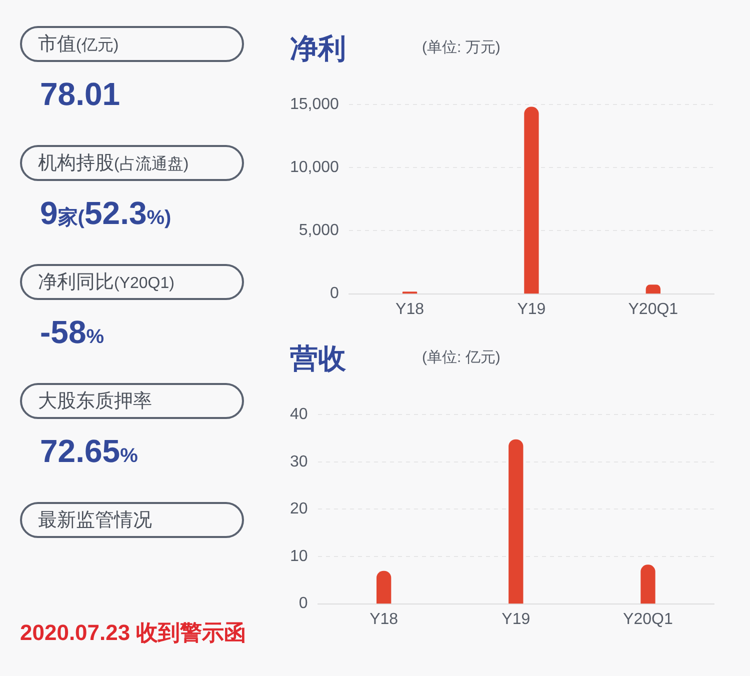  Describe the element at coordinates (461, 357) in the screenshot. I see `chart-subtitle: (单位: 亿元)` at that location.